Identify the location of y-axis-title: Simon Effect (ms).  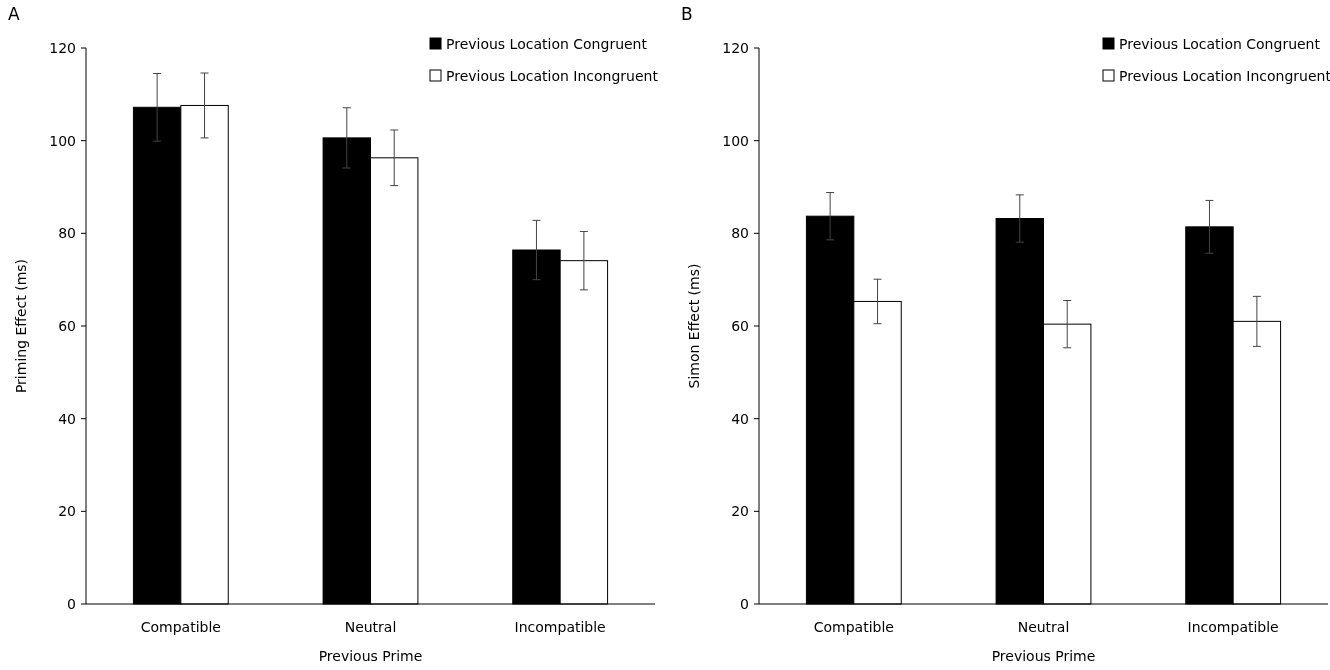
(694, 326).